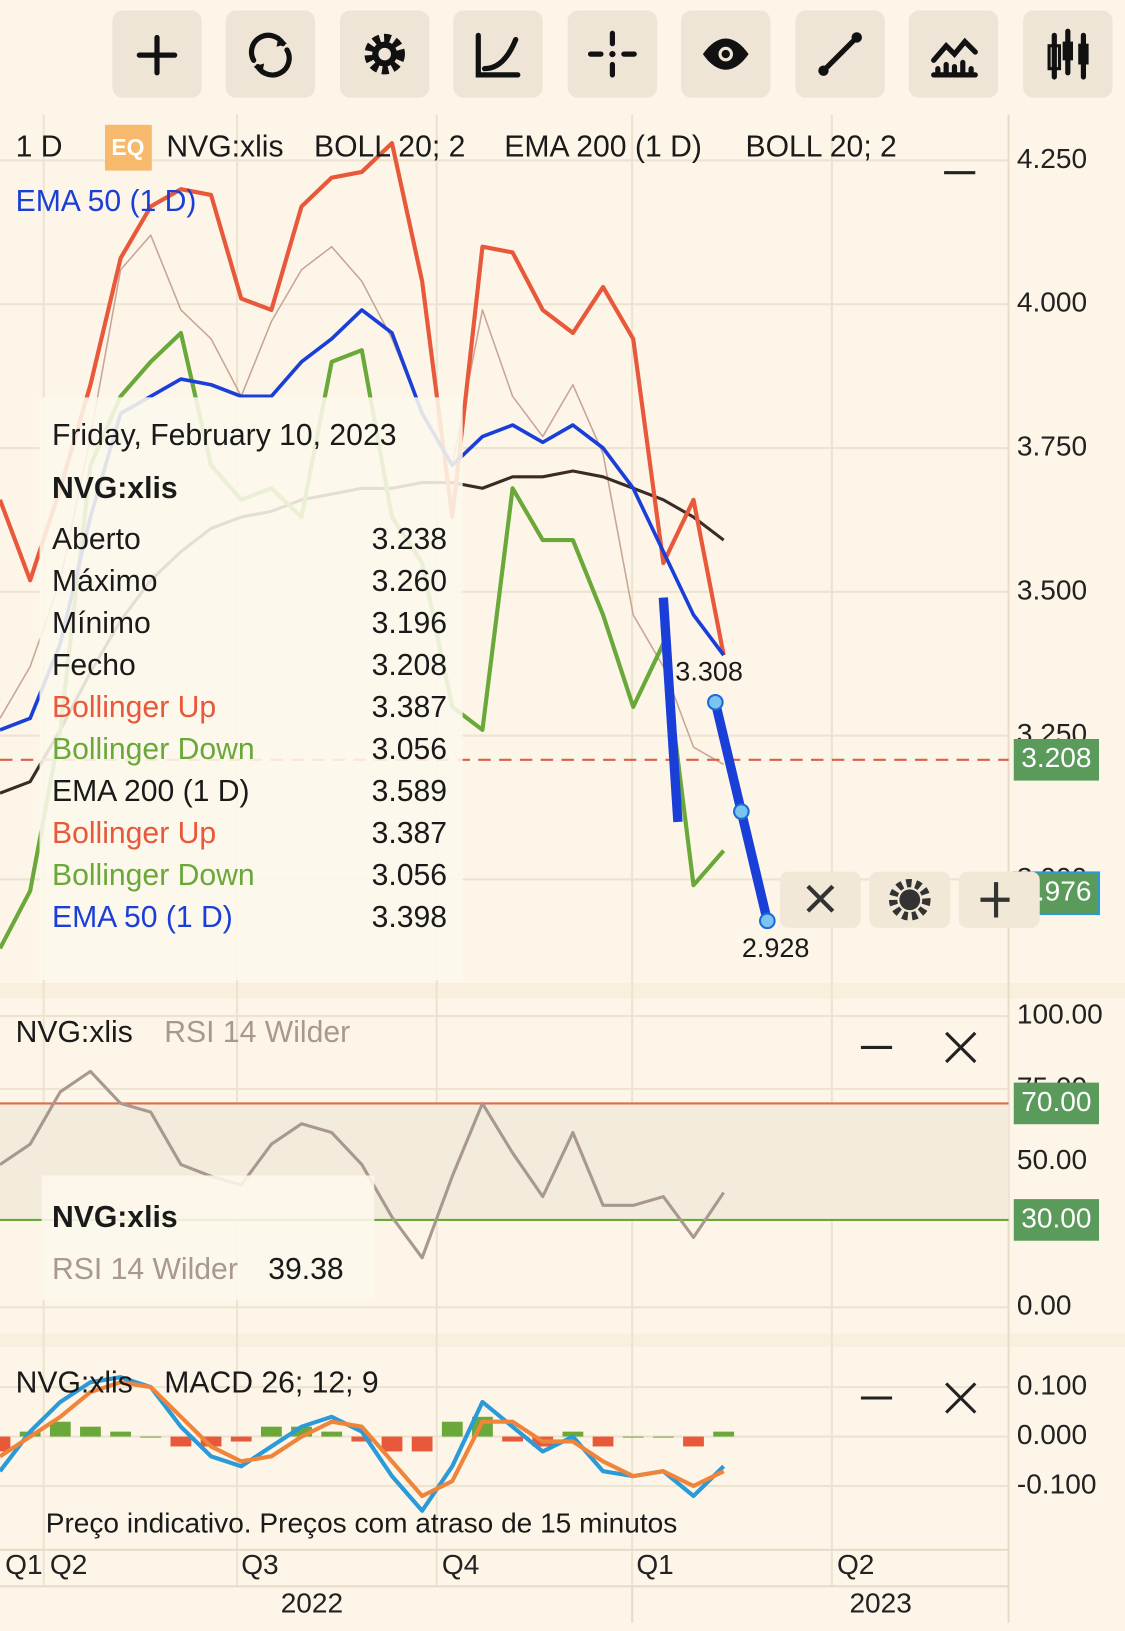 This screenshot has width=1125, height=1631. Describe the element at coordinates (94, 665) in the screenshot. I see `tooltip-label: Fecho` at that location.